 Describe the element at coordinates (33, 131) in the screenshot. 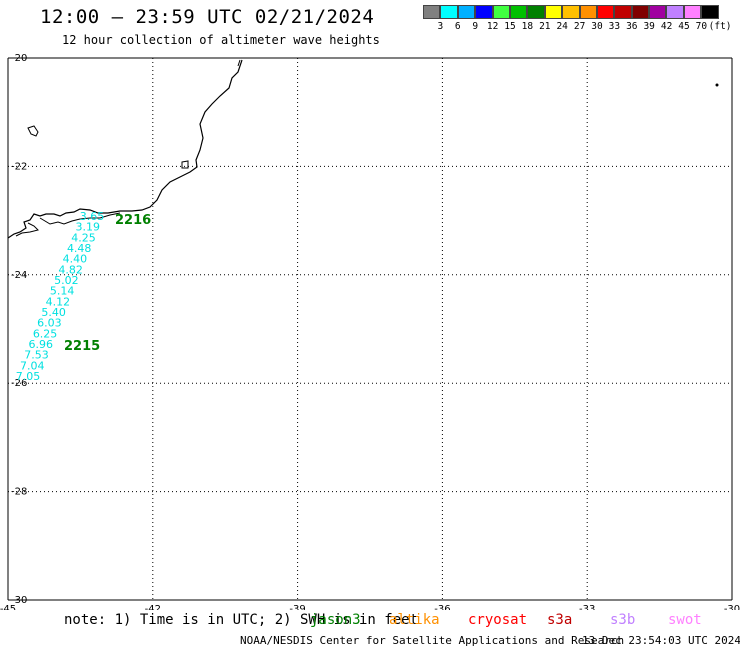

I see `island` at that location.